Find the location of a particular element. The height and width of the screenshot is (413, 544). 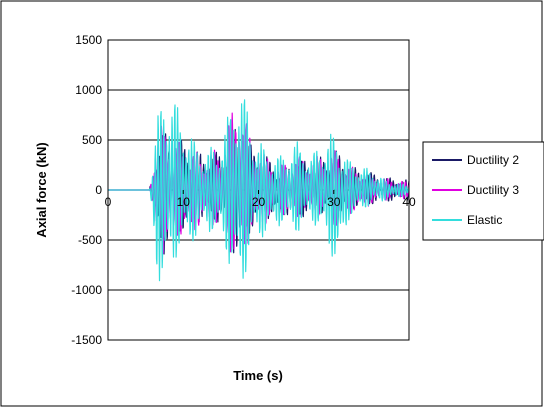

y-tick-label: 1000 is located at coordinates (88, 90).